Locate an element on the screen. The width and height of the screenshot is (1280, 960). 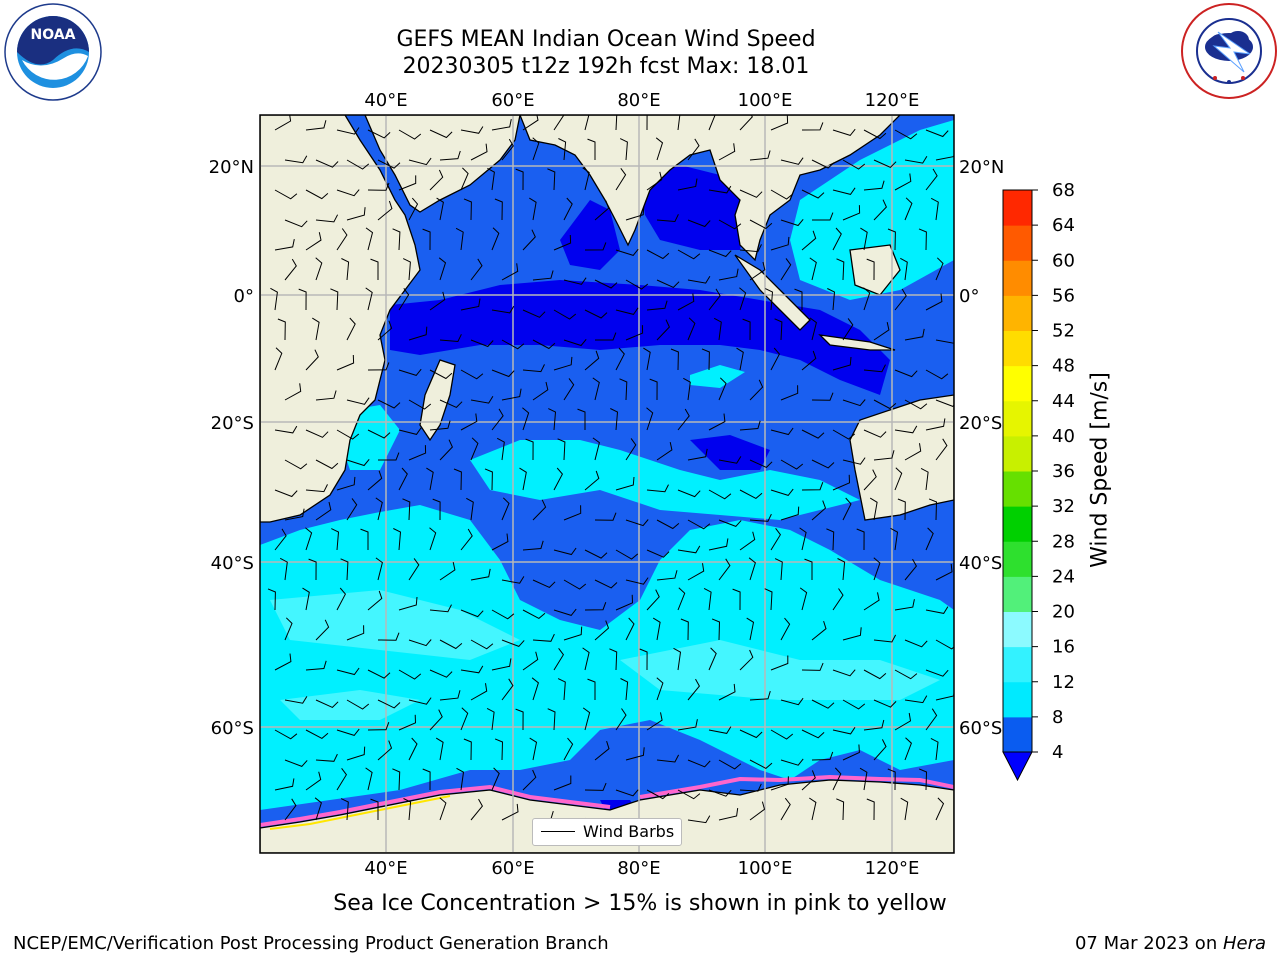
lon-label-top: 120°E is located at coordinates (892, 100).